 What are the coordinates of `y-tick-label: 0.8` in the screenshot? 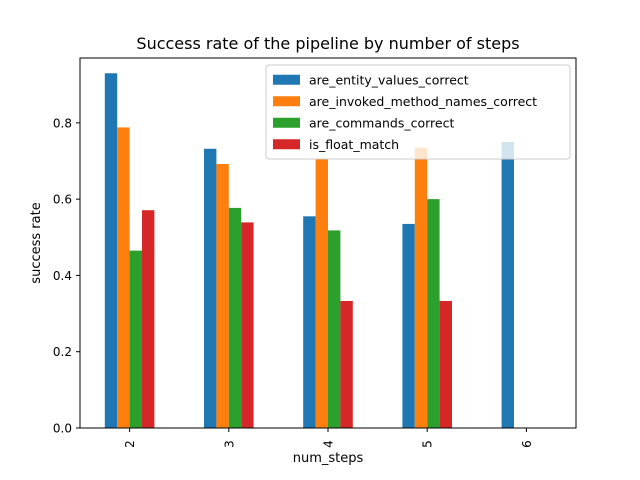 It's located at (62, 123).